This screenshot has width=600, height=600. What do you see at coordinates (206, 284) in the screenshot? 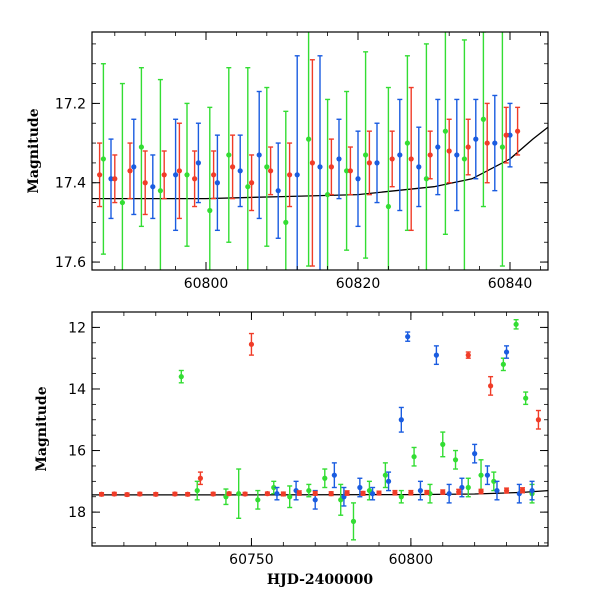
I see `top-x-tick-label: 60800` at bounding box center [206, 284].